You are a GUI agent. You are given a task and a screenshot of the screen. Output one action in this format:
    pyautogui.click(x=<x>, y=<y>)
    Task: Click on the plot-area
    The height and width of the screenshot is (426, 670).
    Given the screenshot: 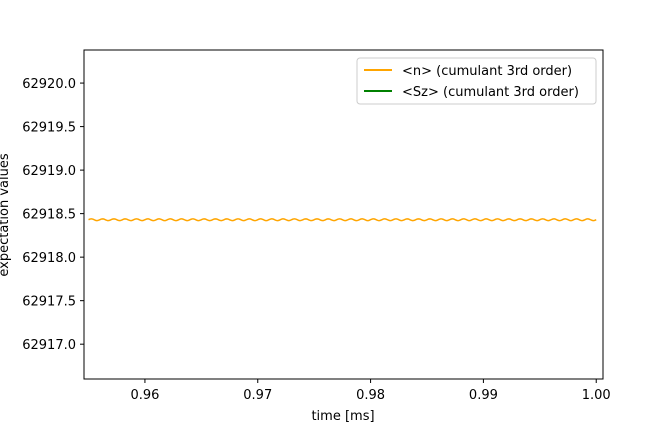 What is the action you would take?
    pyautogui.click(x=342, y=220)
    